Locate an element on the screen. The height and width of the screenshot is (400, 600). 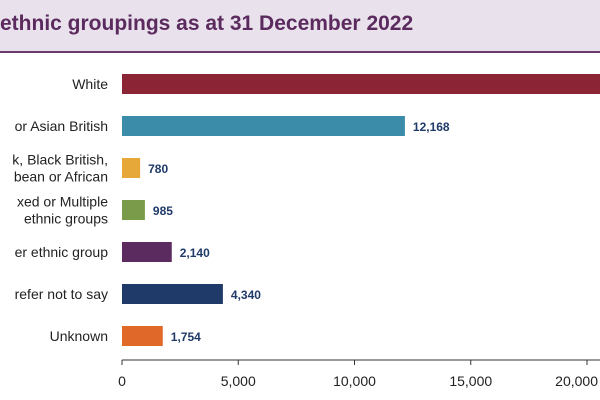
x-tick-label-4: 20,000 is located at coordinates (576, 381).